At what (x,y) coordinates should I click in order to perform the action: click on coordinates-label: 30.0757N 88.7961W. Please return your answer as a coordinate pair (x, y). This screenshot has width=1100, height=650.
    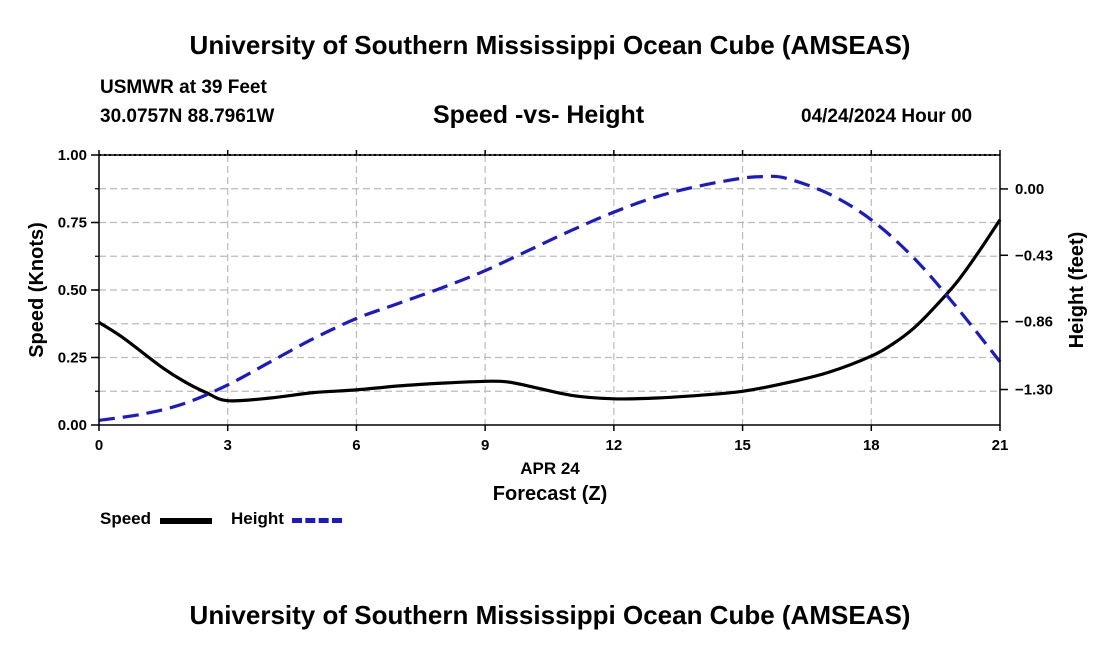
    Looking at the image, I should click on (187, 116).